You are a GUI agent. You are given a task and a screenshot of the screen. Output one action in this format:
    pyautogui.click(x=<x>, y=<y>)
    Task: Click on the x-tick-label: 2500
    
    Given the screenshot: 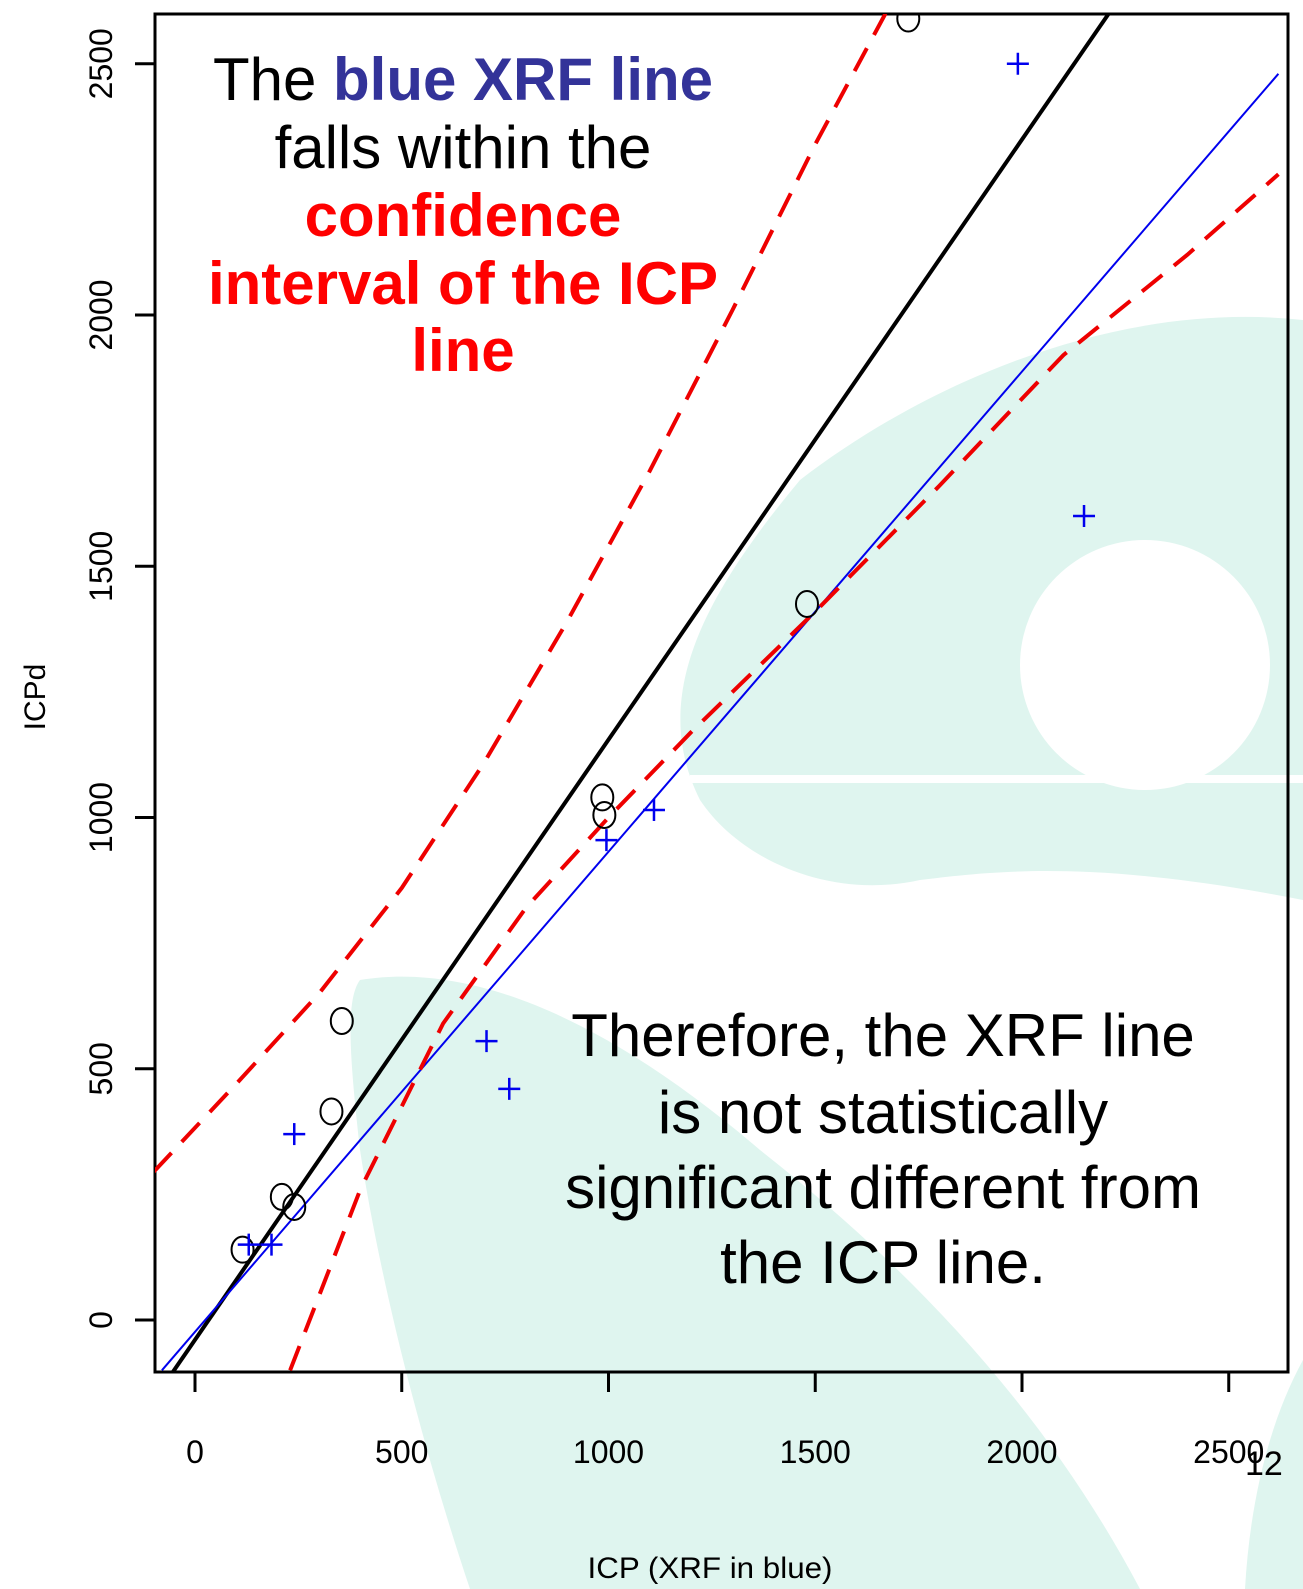 What is the action you would take?
    pyautogui.click(x=1228, y=1452)
    